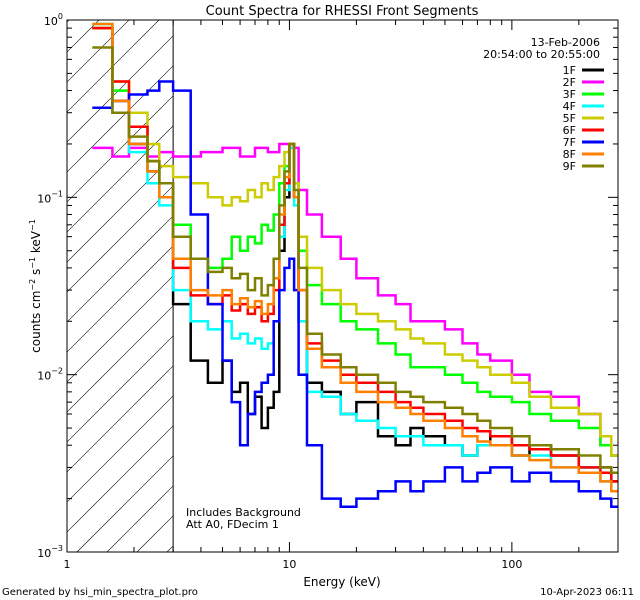  What do you see at coordinates (232, 524) in the screenshot?
I see `annotation-attenuator: Att A0, FDecim 1` at bounding box center [232, 524].